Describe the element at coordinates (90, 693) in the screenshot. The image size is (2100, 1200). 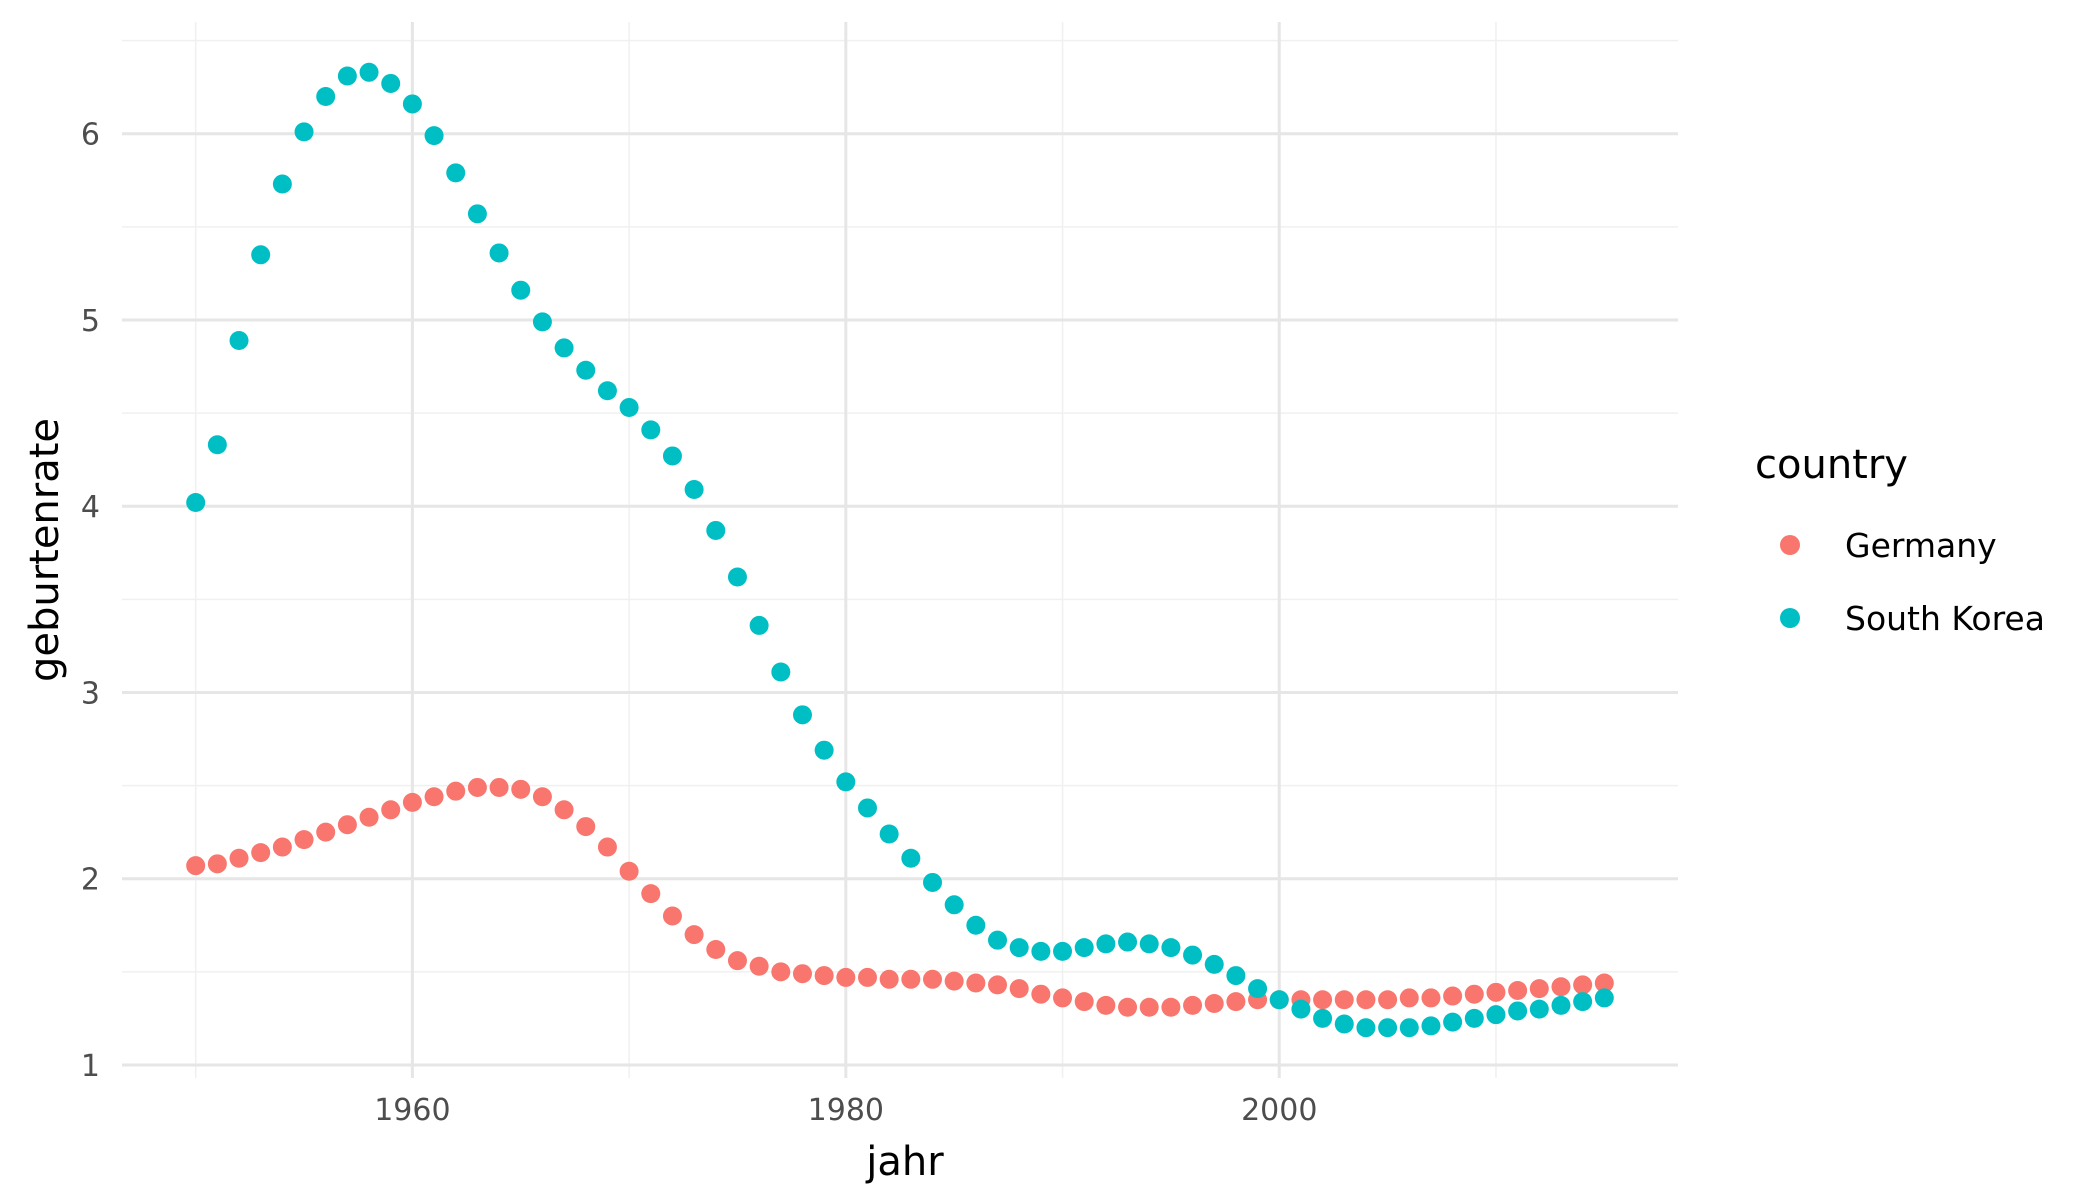
I see `y-tick-label: 3` at that location.